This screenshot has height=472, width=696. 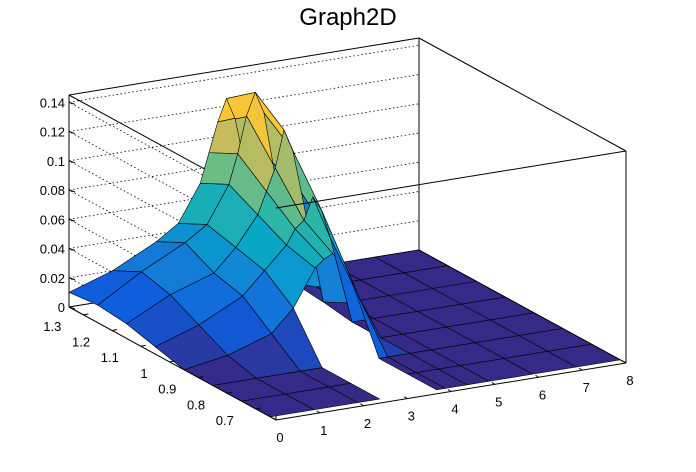 What do you see at coordinates (451, 179) in the screenshot?
I see `front-top-edge` at bounding box center [451, 179].